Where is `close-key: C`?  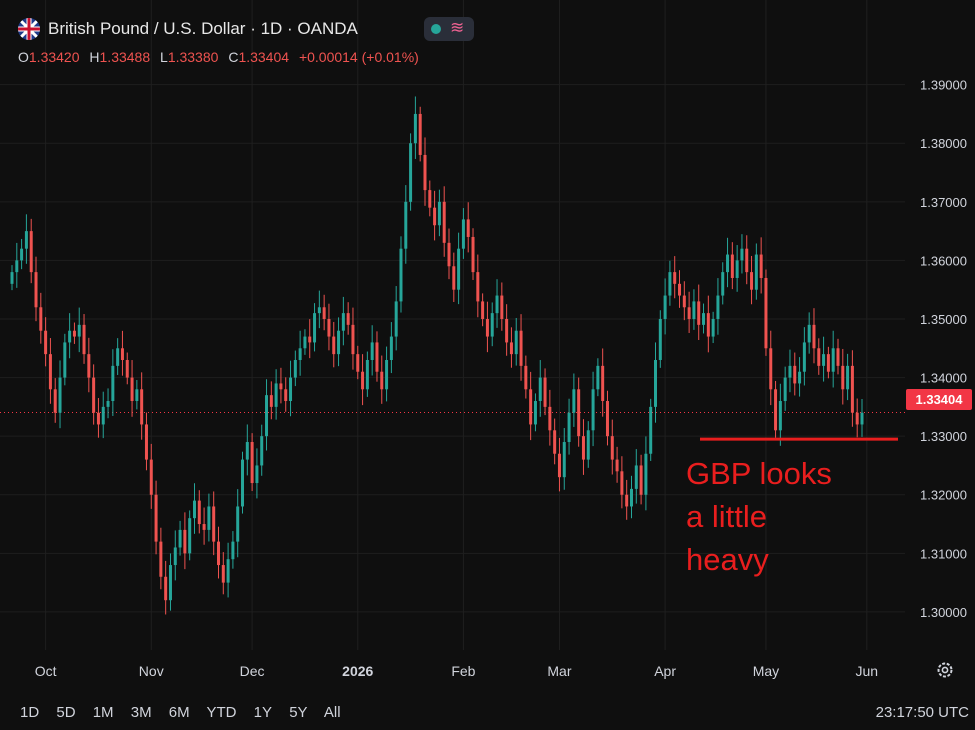
close-key: C is located at coordinates (233, 57).